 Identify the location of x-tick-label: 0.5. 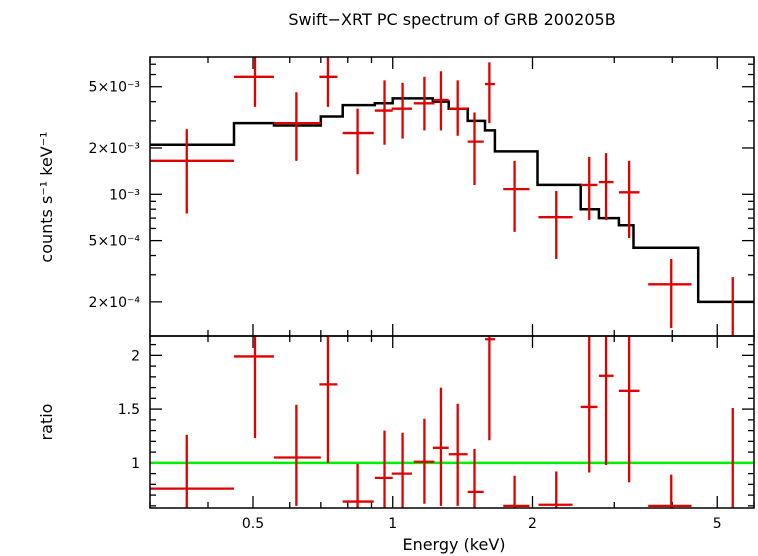
(253, 524).